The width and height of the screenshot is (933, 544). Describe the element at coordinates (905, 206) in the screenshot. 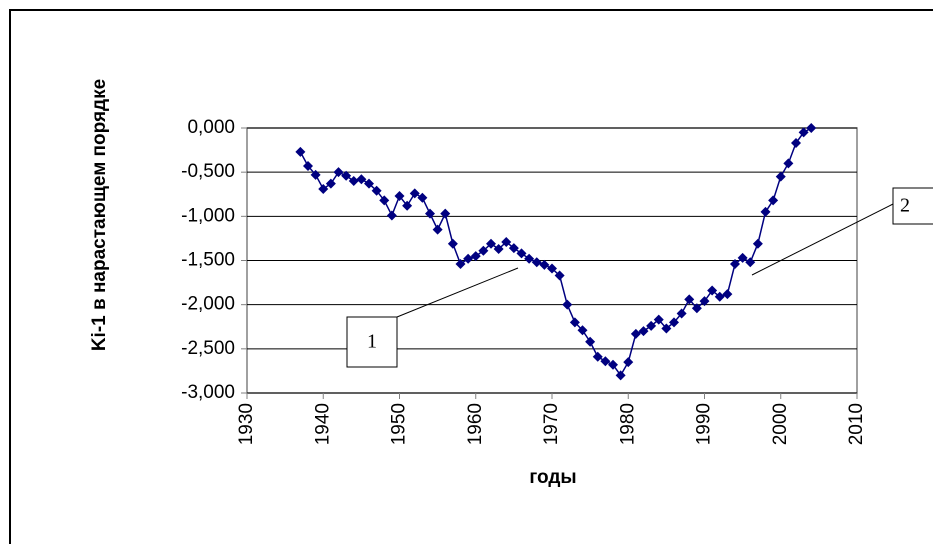

I see `annotation: 2` at that location.